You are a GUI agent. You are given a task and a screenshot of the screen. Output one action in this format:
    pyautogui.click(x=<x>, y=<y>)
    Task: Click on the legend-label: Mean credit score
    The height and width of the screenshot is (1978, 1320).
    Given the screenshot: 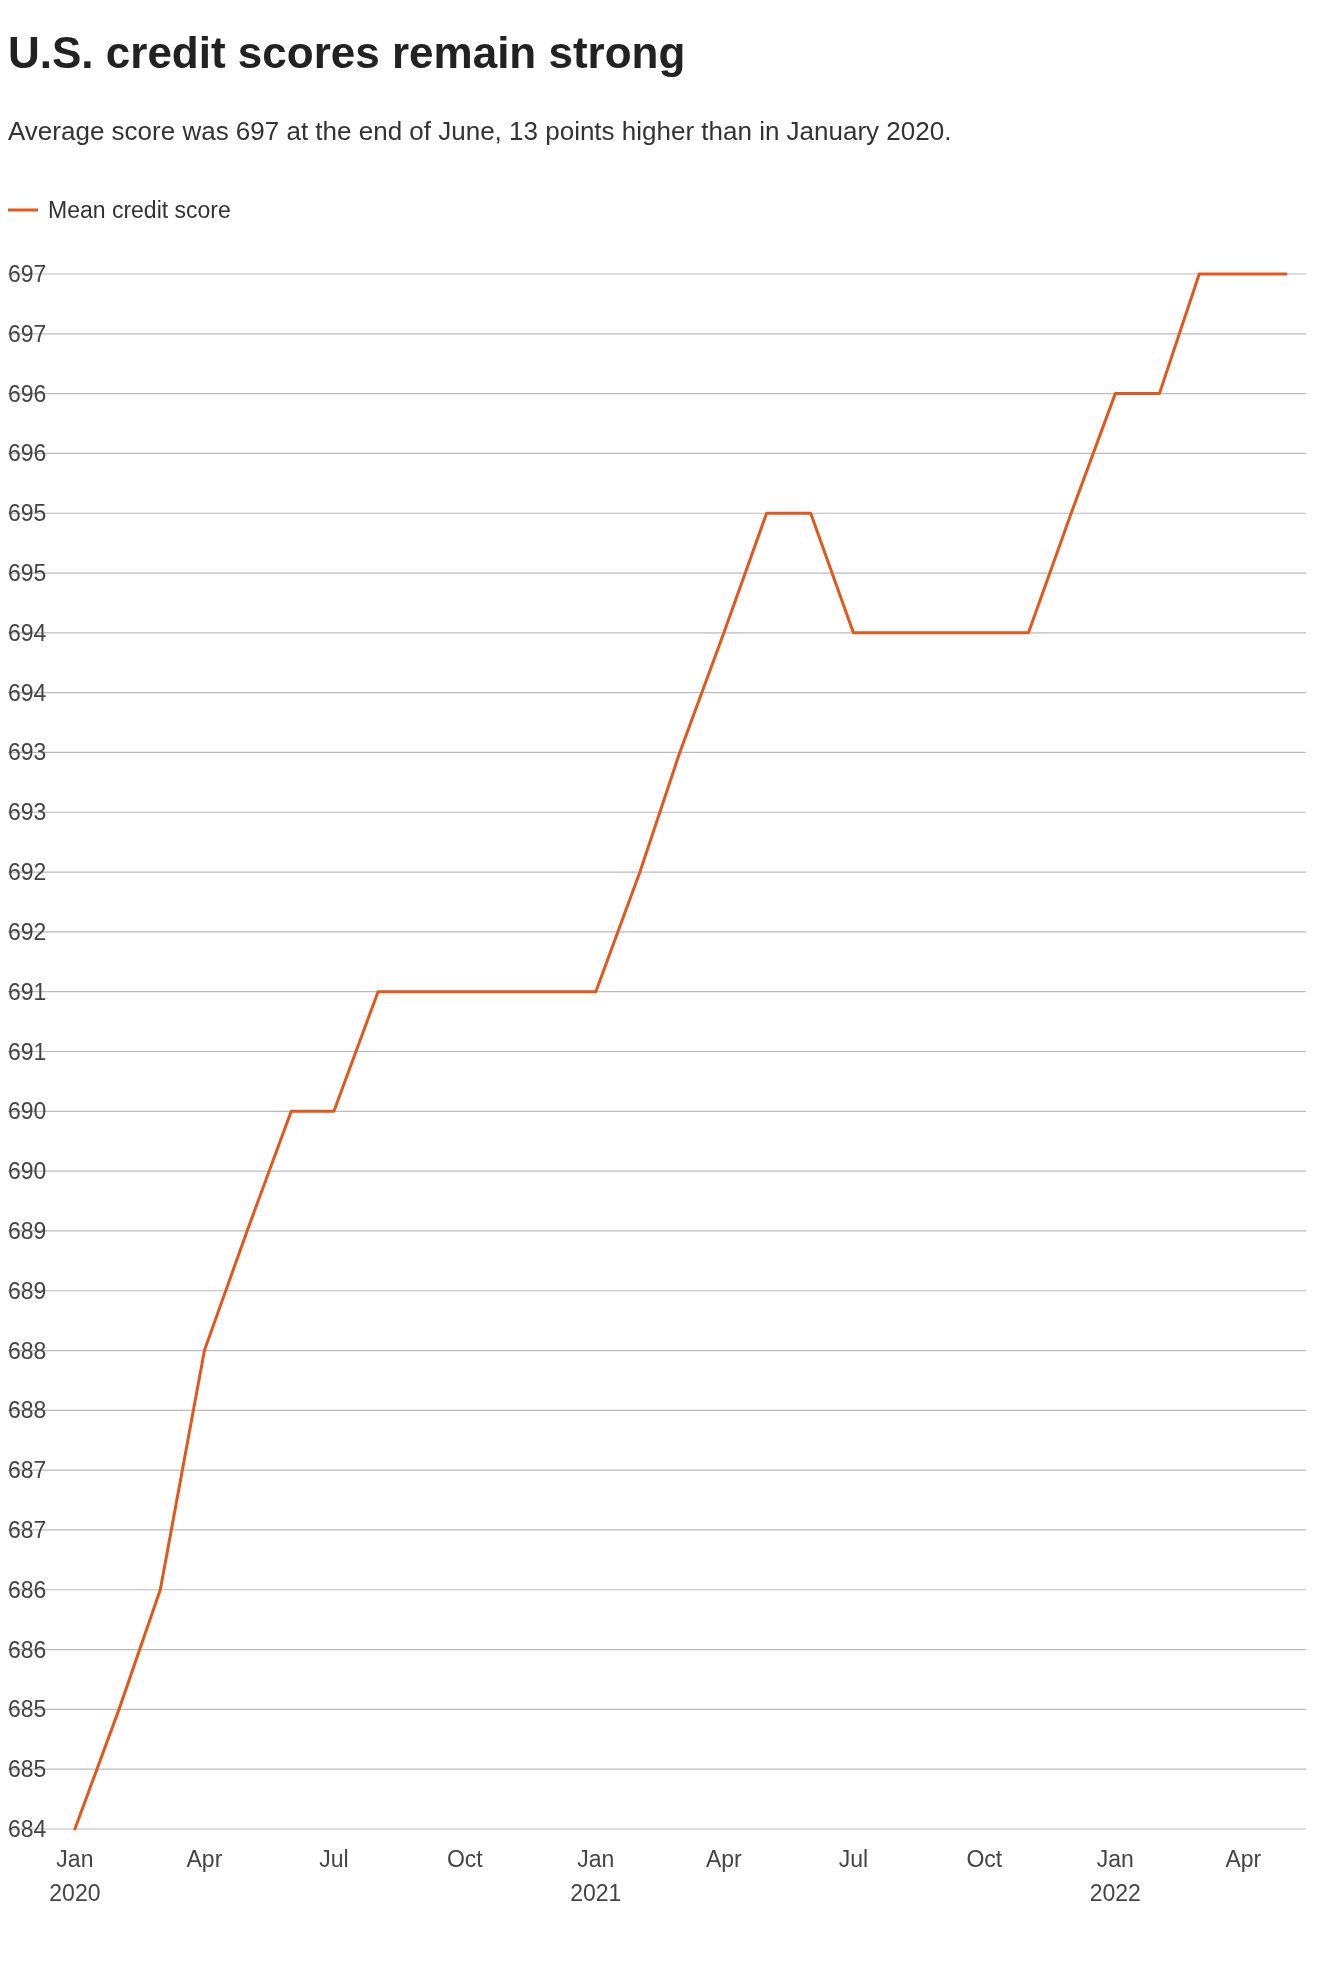 What is the action you would take?
    pyautogui.click(x=139, y=210)
    